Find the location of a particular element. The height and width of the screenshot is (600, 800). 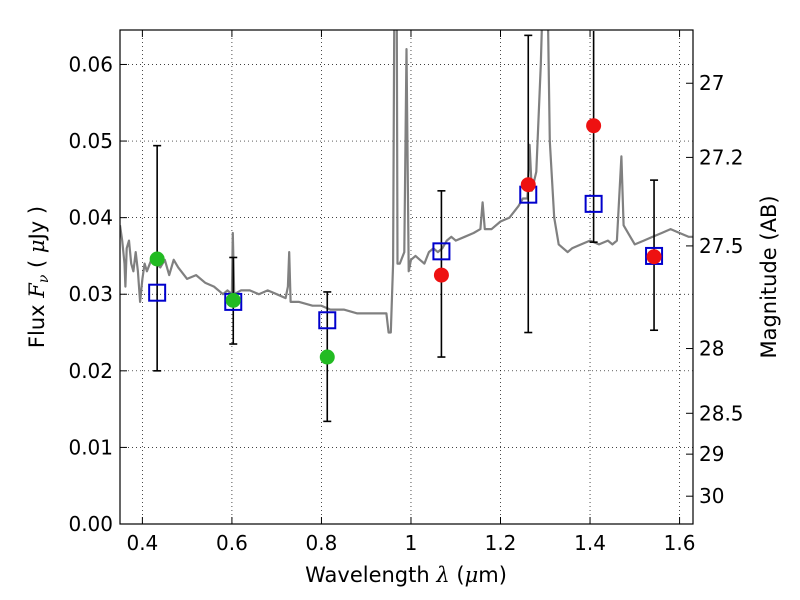

x-tick-labels: 0.4 0.6 0.8 1 1.2 1.4 1.6 is located at coordinates (410, 543).